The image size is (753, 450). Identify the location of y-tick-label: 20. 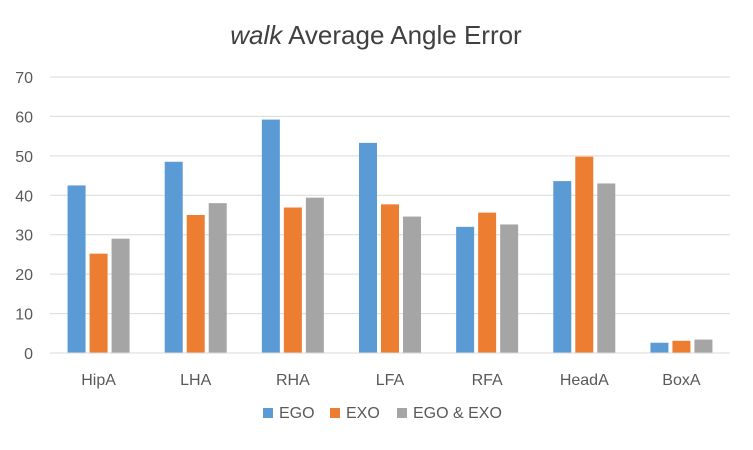
(24, 275).